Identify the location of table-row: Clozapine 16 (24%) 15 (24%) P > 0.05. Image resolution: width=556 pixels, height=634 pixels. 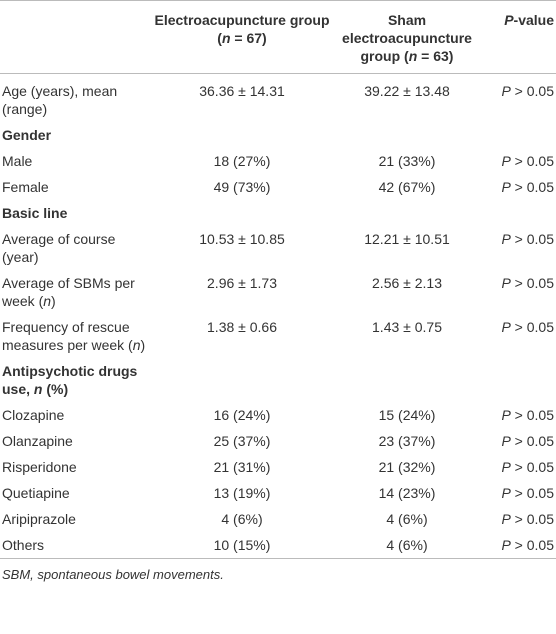
(278, 415).